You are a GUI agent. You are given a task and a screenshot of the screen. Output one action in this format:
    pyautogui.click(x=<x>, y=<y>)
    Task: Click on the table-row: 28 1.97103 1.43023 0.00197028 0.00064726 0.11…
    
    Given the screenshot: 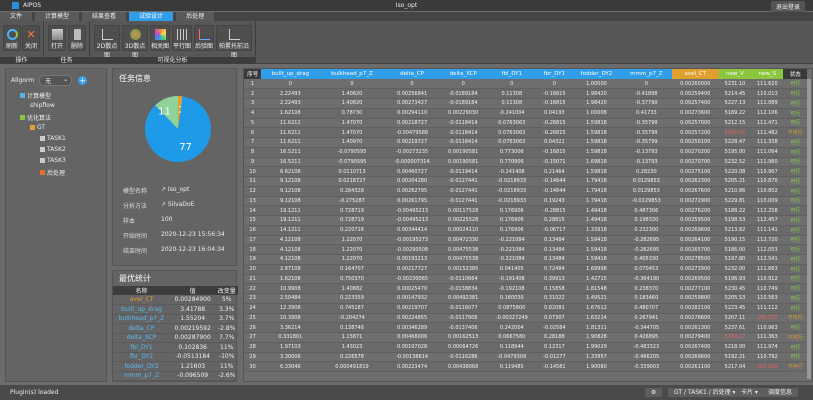 What is the action you would take?
    pyautogui.click(x=525, y=347)
    